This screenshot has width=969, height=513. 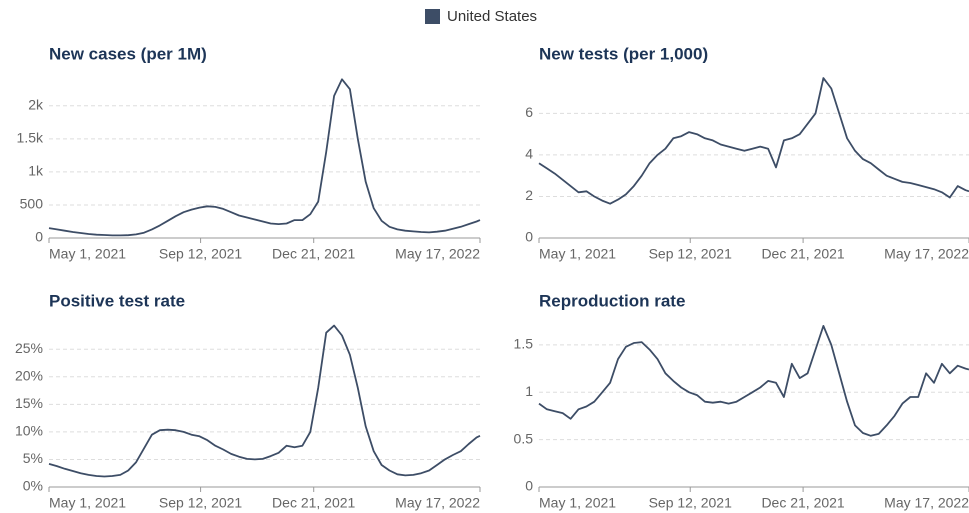 I want to click on y-tick-label: 0%, so click(x=33, y=486).